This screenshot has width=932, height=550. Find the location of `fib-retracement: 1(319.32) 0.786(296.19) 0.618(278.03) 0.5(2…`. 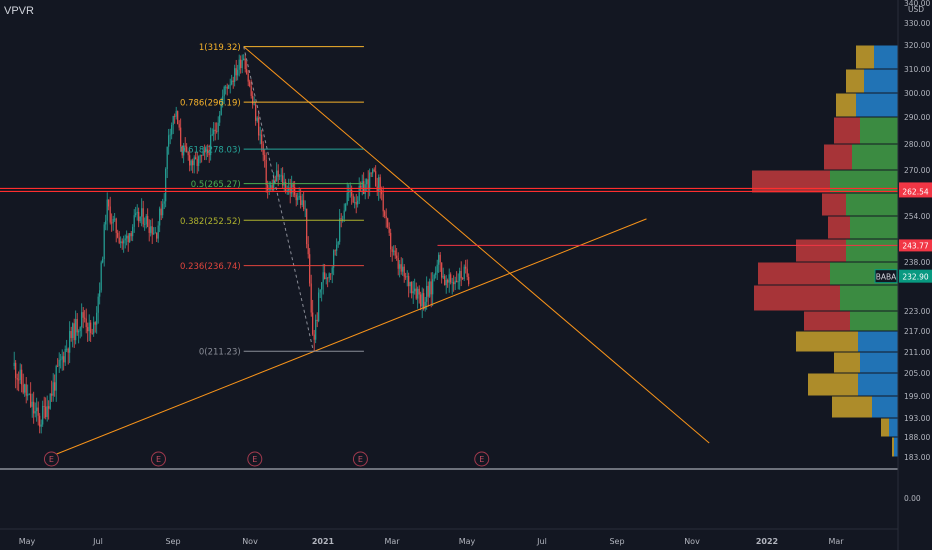

fib-retracement: 1(319.32) 0.786(296.19) 0.618(278.03) 0.5(2… is located at coordinates (272, 200).